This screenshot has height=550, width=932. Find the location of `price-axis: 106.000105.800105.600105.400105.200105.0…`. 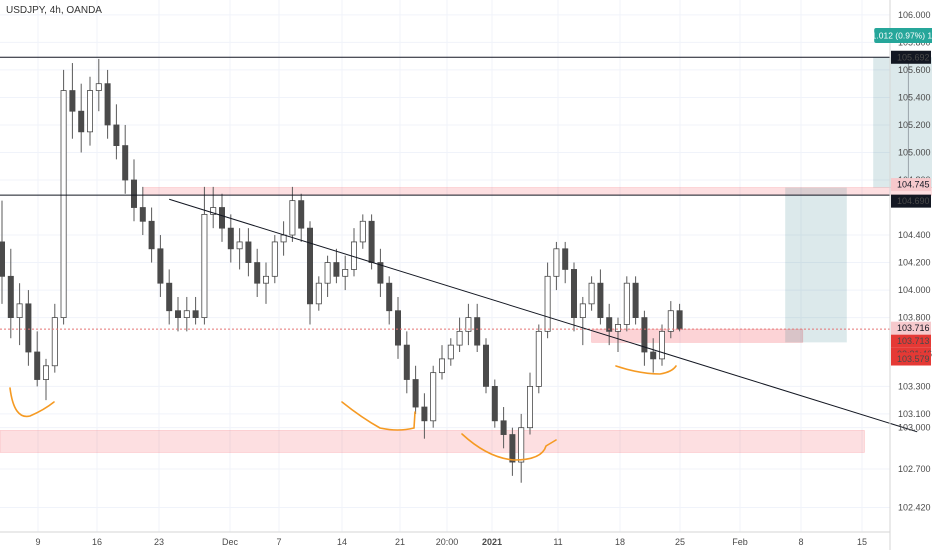

price-axis: 106.000105.800105.600105.400105.200105.0… is located at coordinates (914, 261).